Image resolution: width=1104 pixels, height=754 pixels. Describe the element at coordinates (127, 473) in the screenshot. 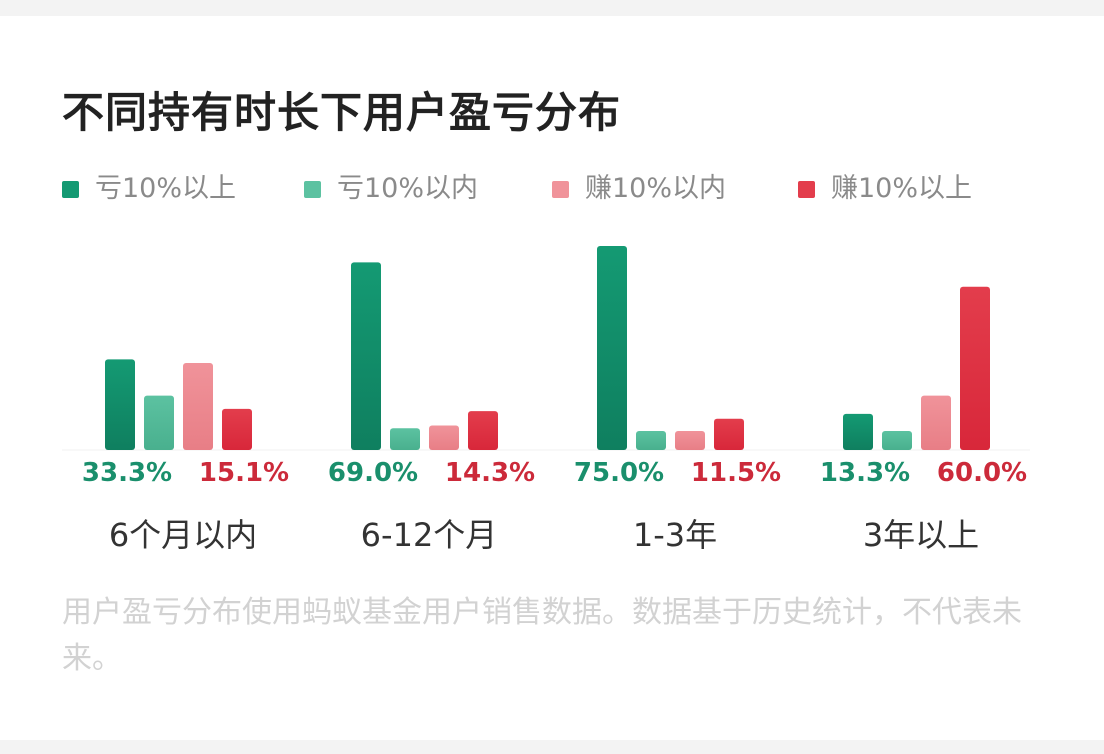

I see `data-label-loss: 33.3%` at that location.